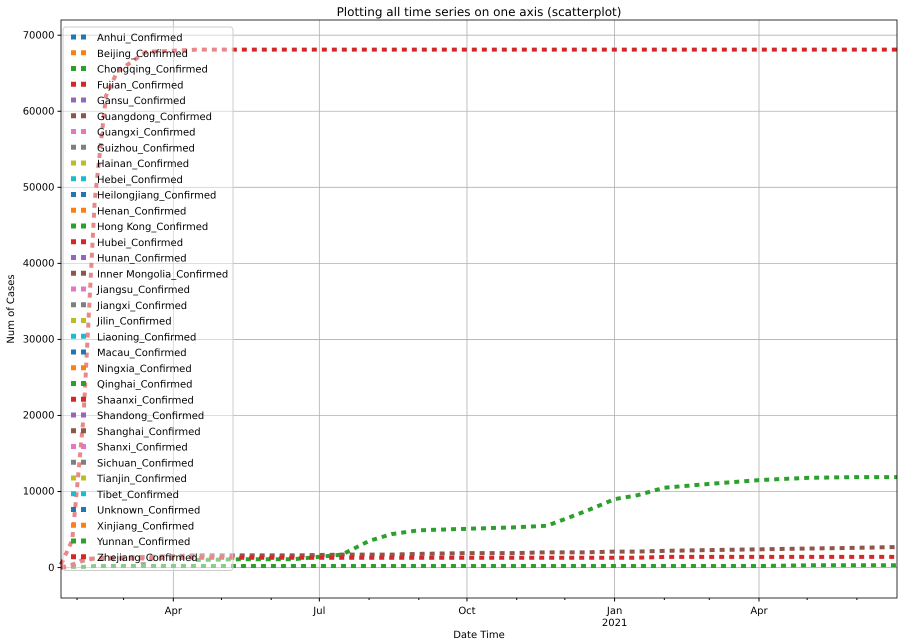 This screenshot has width=904, height=643. I want to click on x-tick-label: Oct, so click(467, 611).